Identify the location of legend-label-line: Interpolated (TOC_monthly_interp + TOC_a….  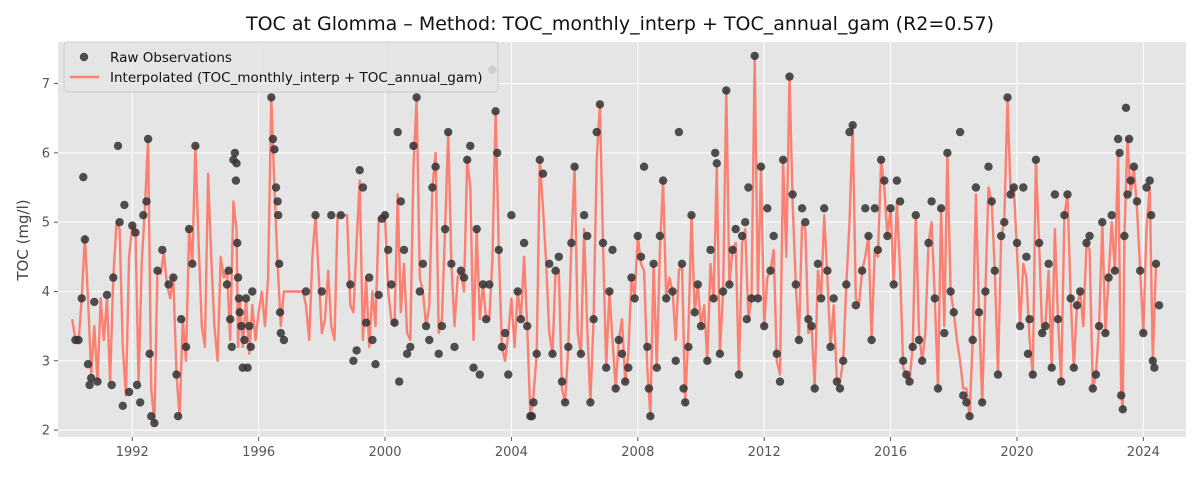
(296, 78).